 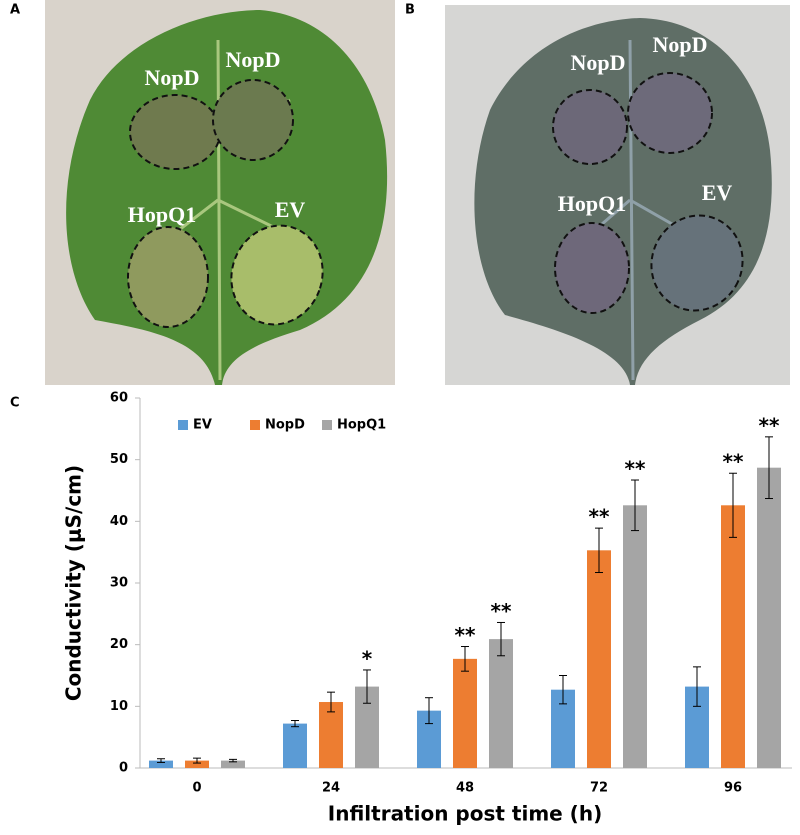 I want to click on y-tick-label: 30, so click(x=119, y=583).